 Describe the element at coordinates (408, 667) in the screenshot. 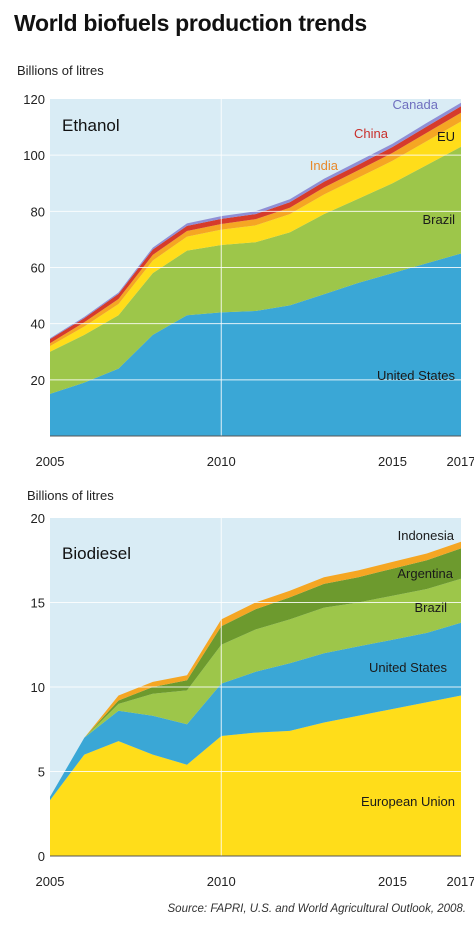

I see `chart-biodiesel-series-label-united-states: United States` at that location.